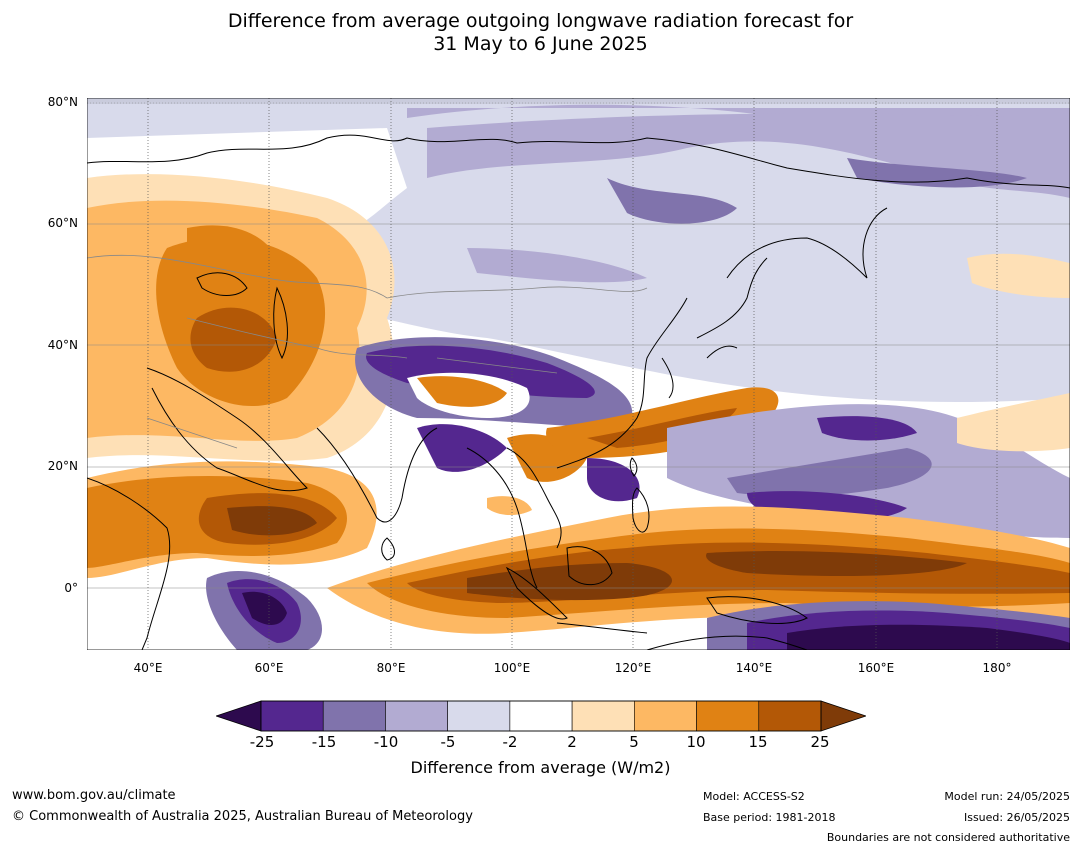  I want to click on lon-label-120e: 120°E, so click(633, 668).